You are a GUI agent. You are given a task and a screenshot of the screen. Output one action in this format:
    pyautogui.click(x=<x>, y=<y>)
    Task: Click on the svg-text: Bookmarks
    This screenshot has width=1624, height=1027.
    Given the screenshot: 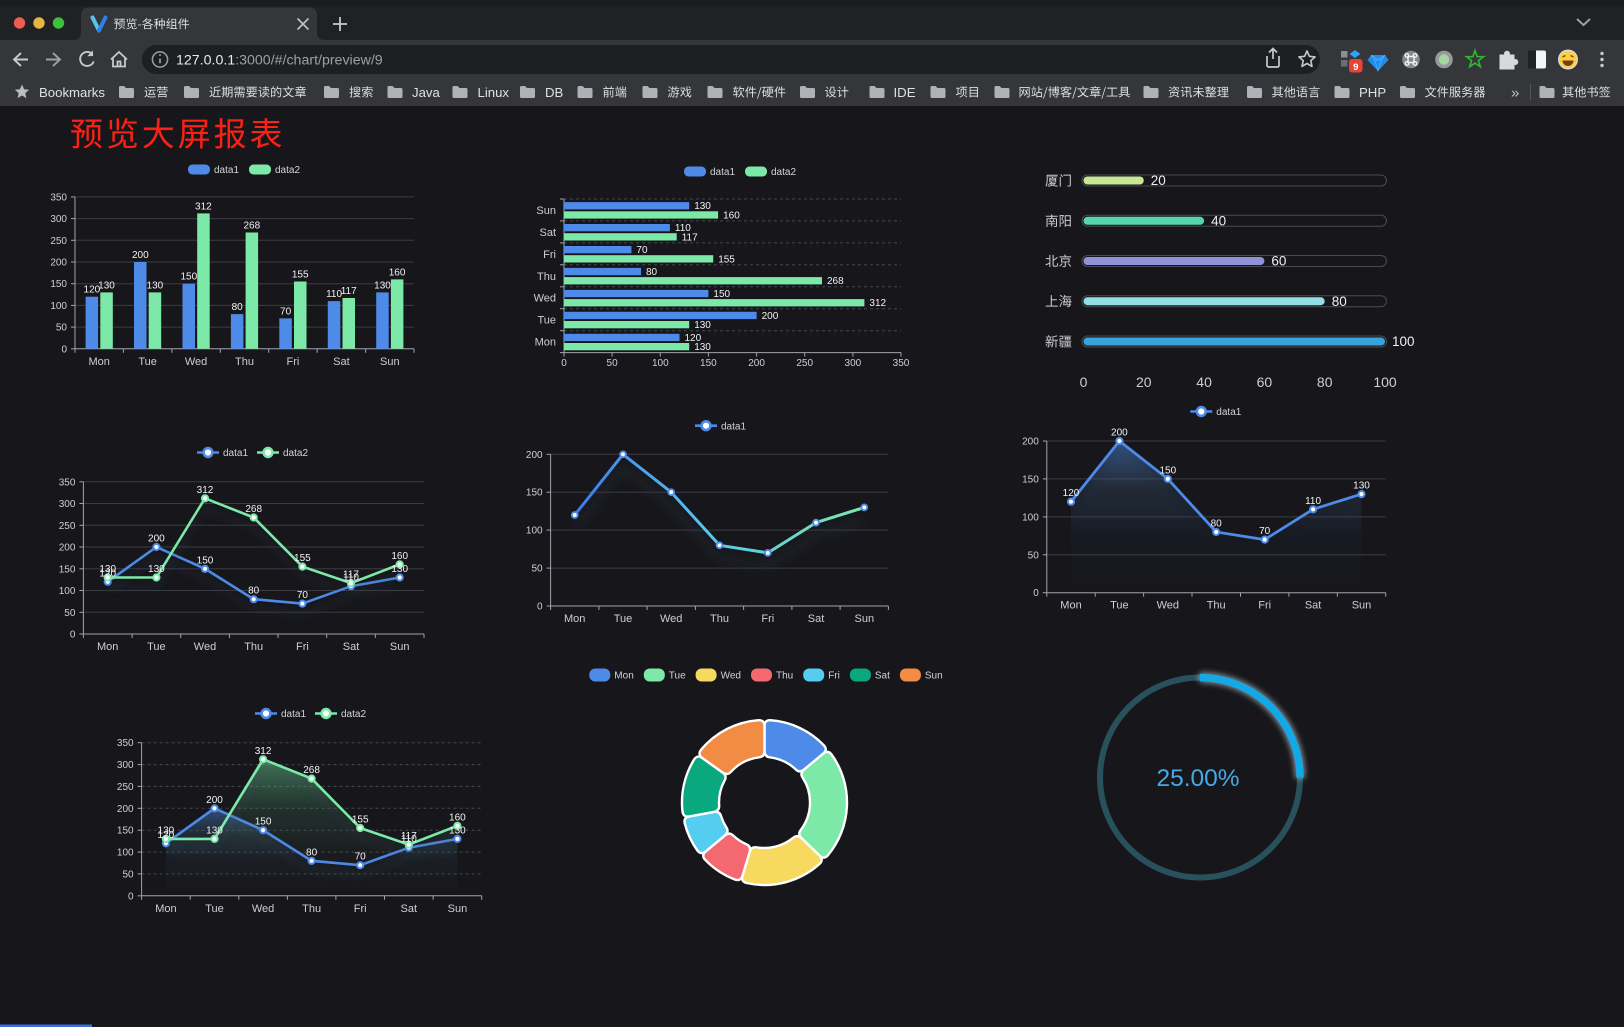 What is the action you would take?
    pyautogui.click(x=72, y=92)
    